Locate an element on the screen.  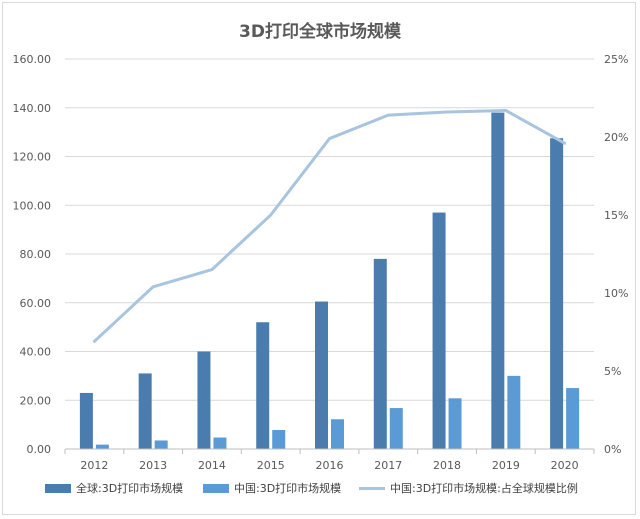
y-left-tick-label: 0.00 is located at coordinates (39, 449).